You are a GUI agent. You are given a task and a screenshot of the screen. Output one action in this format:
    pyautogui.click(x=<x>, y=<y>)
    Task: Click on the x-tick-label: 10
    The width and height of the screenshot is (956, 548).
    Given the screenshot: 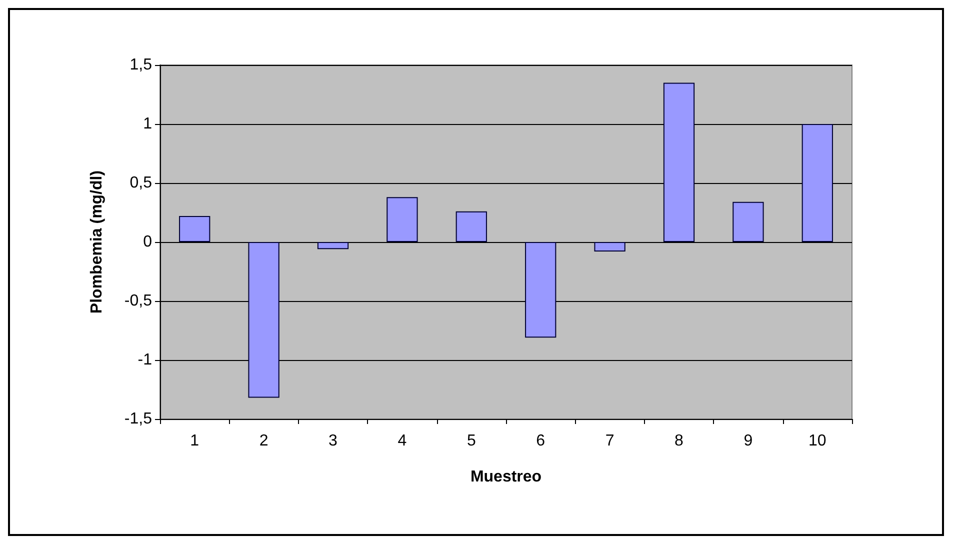 What is the action you would take?
    pyautogui.click(x=817, y=441)
    